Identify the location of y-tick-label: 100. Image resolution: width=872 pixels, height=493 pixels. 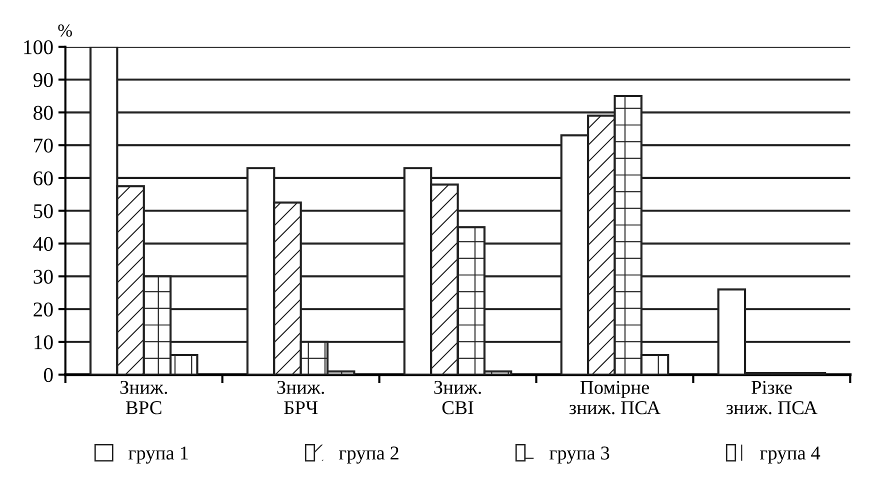
(38, 47).